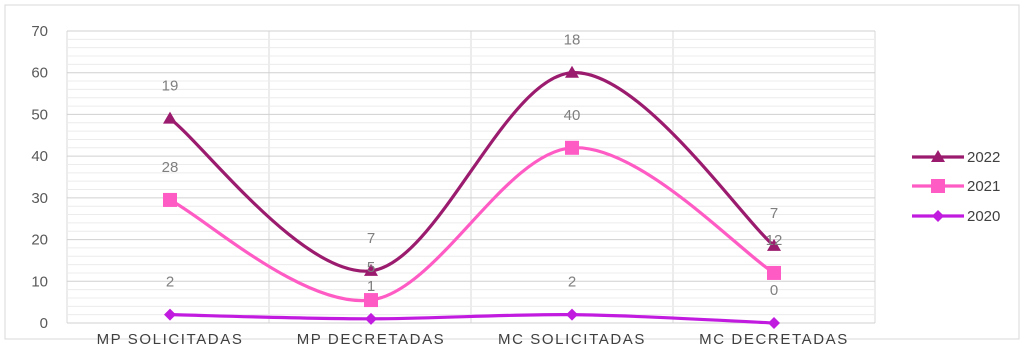 The width and height of the screenshot is (1024, 356). I want to click on y-tick-label: 50, so click(39, 114).